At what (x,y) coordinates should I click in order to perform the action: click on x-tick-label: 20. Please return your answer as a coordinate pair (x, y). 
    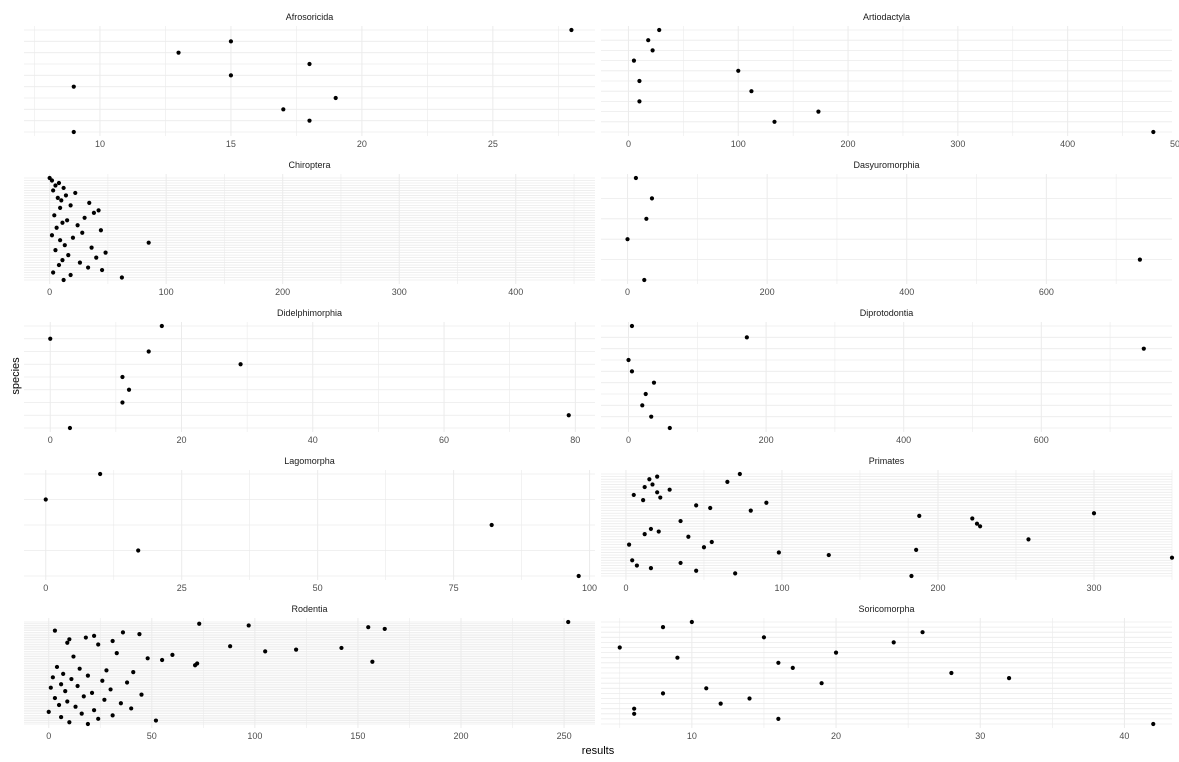
    Looking at the image, I should click on (836, 736).